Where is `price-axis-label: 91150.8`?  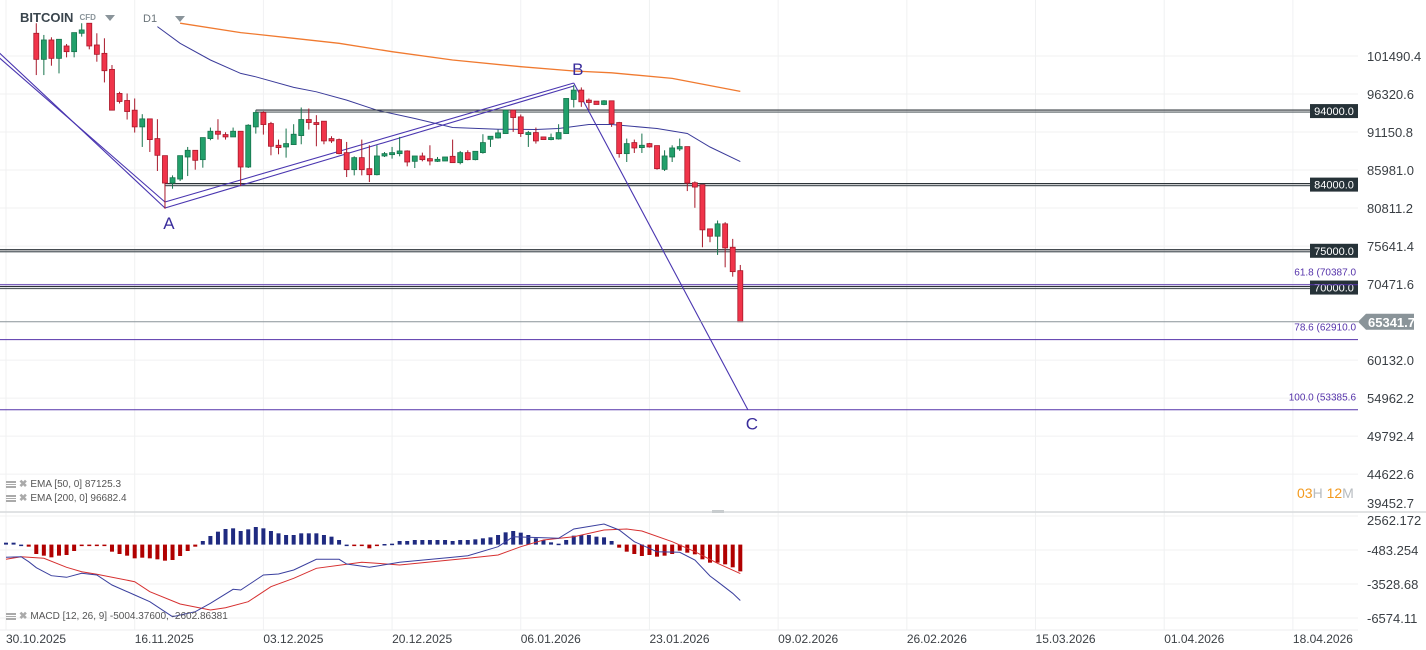
price-axis-label: 91150.8 is located at coordinates (1390, 132).